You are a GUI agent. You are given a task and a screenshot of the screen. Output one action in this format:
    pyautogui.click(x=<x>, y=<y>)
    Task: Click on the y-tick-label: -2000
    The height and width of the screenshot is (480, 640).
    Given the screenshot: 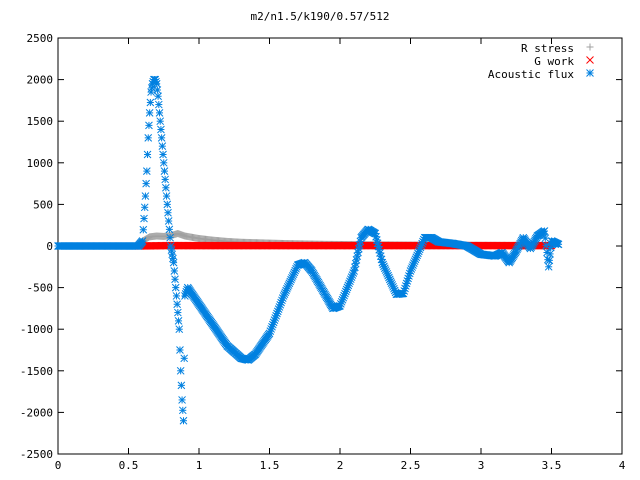 What is the action you would take?
    pyautogui.click(x=36, y=412)
    